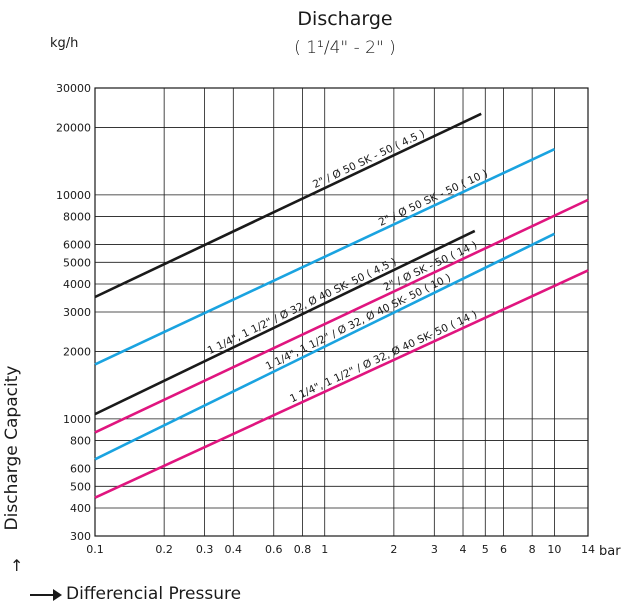 The image size is (629, 614). I want to click on x-tick-label: 0.6, so click(274, 549).